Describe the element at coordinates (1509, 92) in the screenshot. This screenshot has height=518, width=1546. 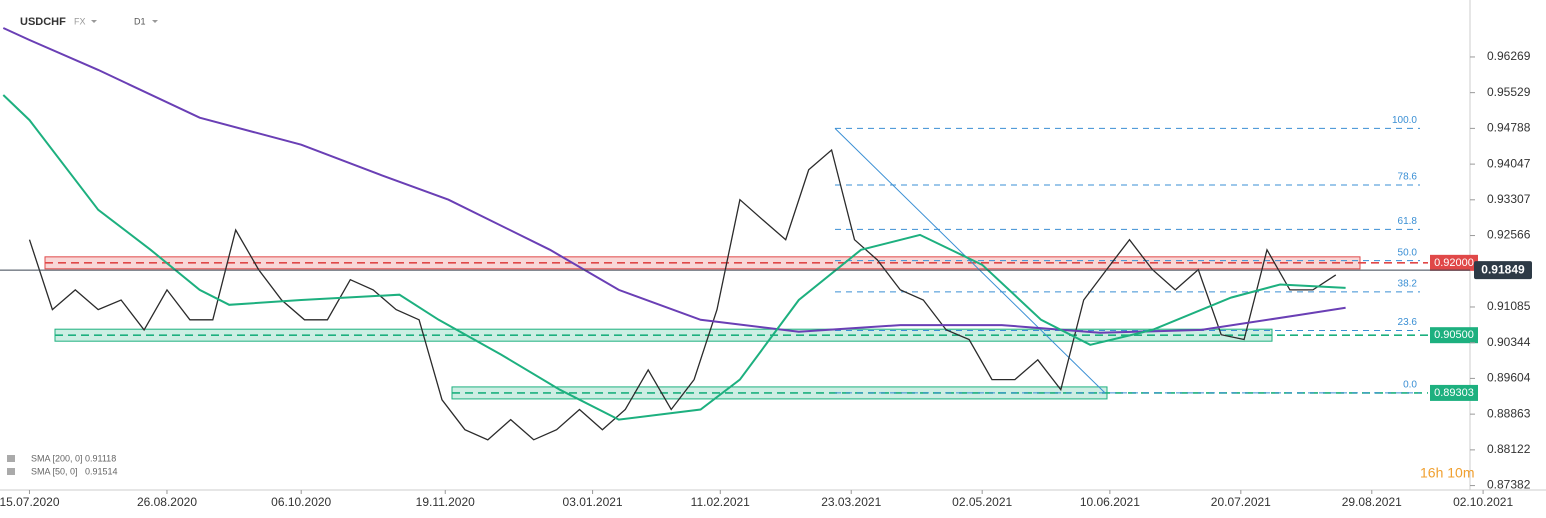
I see `y-tick-label: 0.95529` at that location.